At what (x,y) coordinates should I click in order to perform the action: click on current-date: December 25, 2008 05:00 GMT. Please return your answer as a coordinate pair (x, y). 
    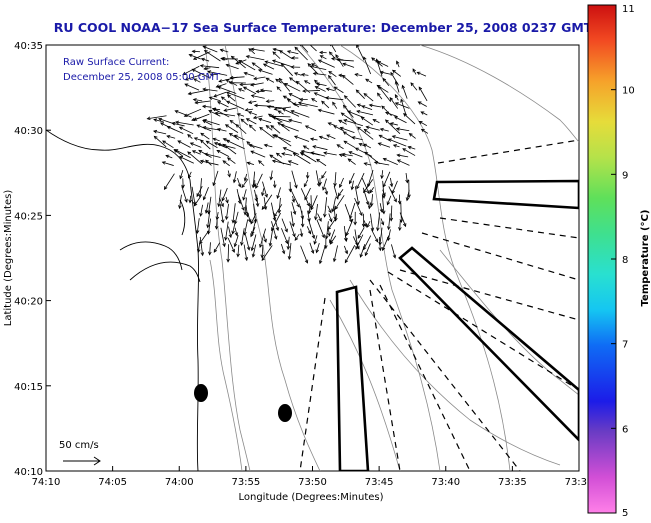
    Looking at the image, I should click on (142, 77).